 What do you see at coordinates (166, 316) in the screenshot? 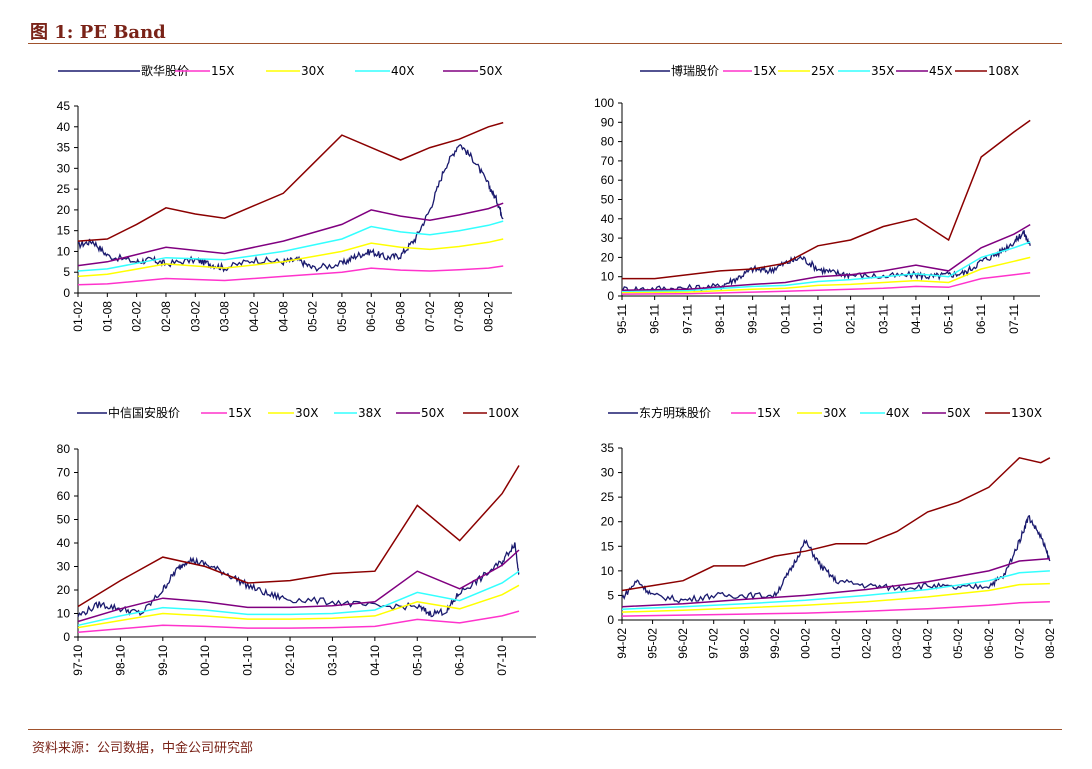
I see `x-tick-label: 02-08` at bounding box center [166, 316].